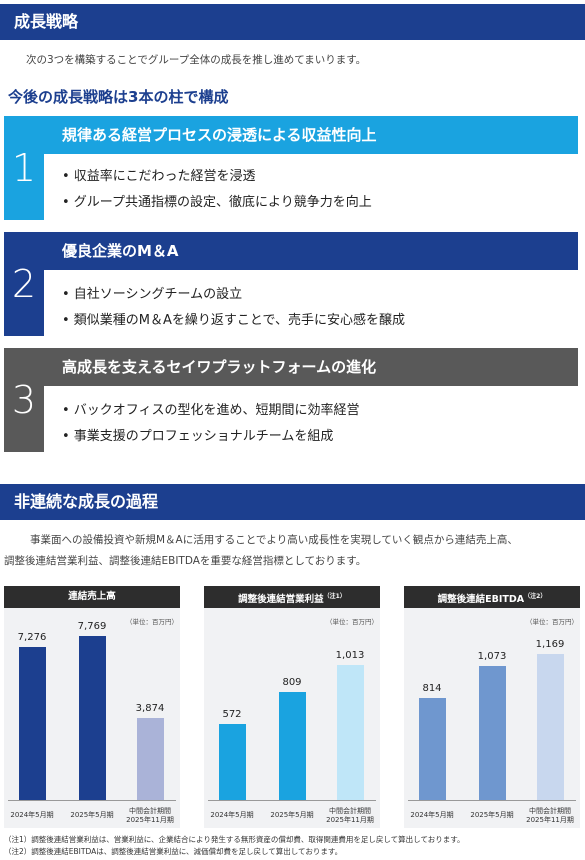 This screenshot has width=585, height=860. What do you see at coordinates (219, 367) in the screenshot?
I see `pillar-title: 高成長を支えるセイワプラットフォームの進化` at bounding box center [219, 367].